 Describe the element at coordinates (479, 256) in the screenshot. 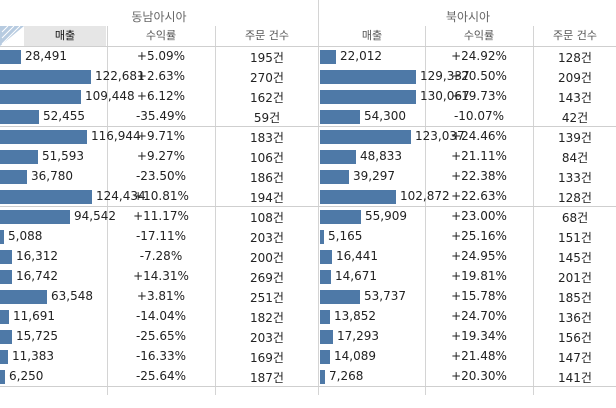

I see `margin-value: +24.95%` at that location.